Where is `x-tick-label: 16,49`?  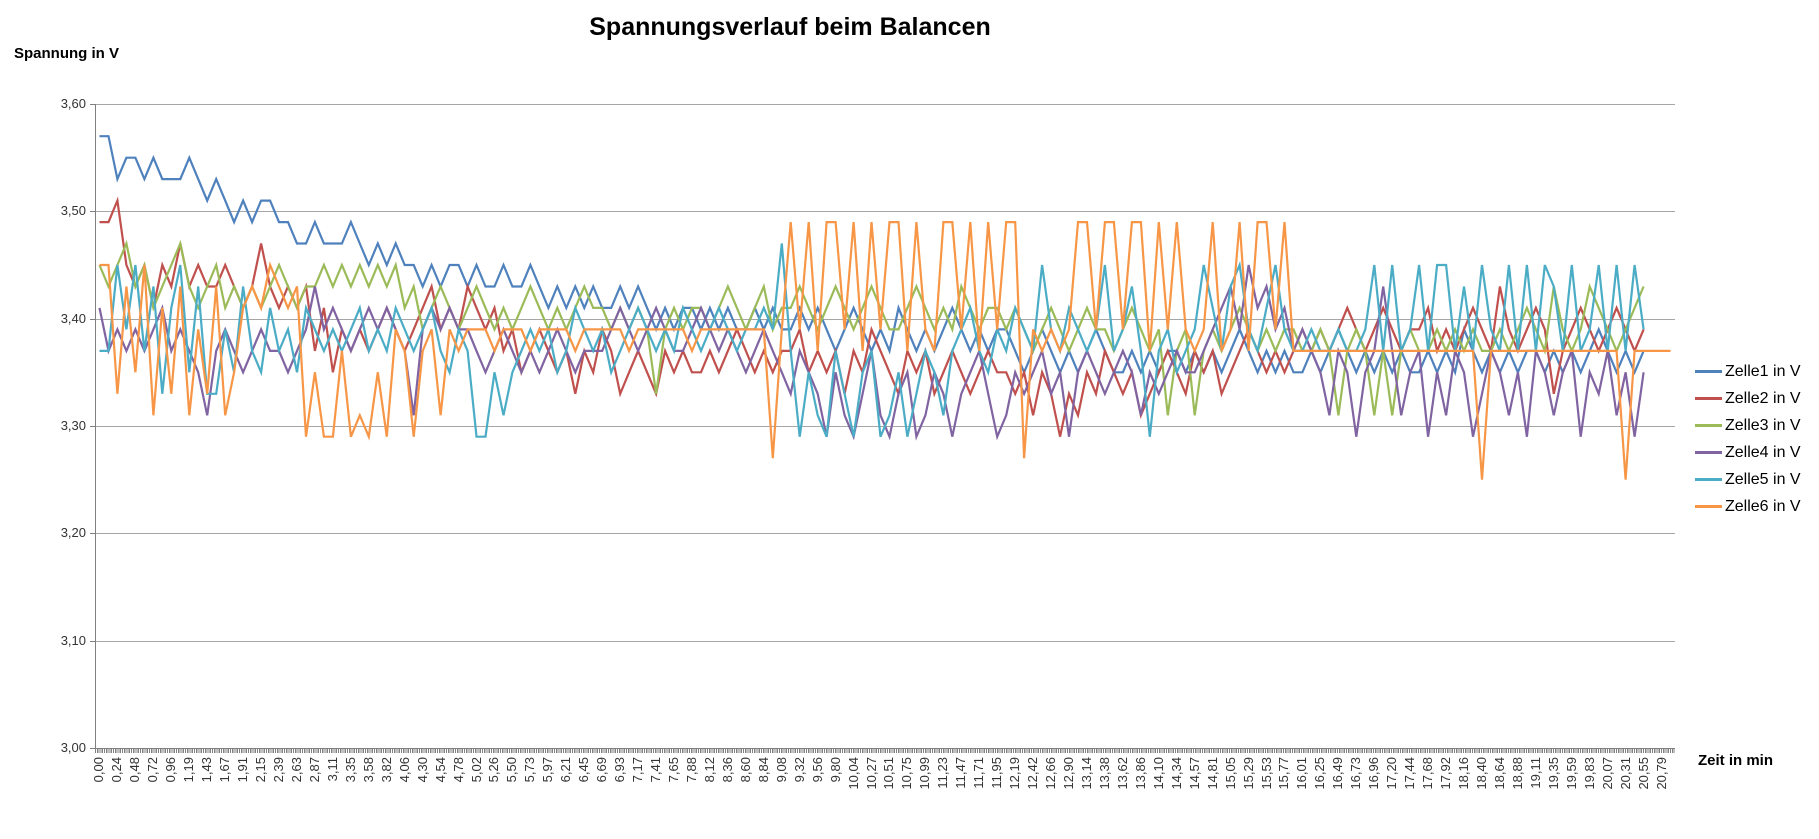 x-tick-label: 16,49 is located at coordinates (1338, 773).